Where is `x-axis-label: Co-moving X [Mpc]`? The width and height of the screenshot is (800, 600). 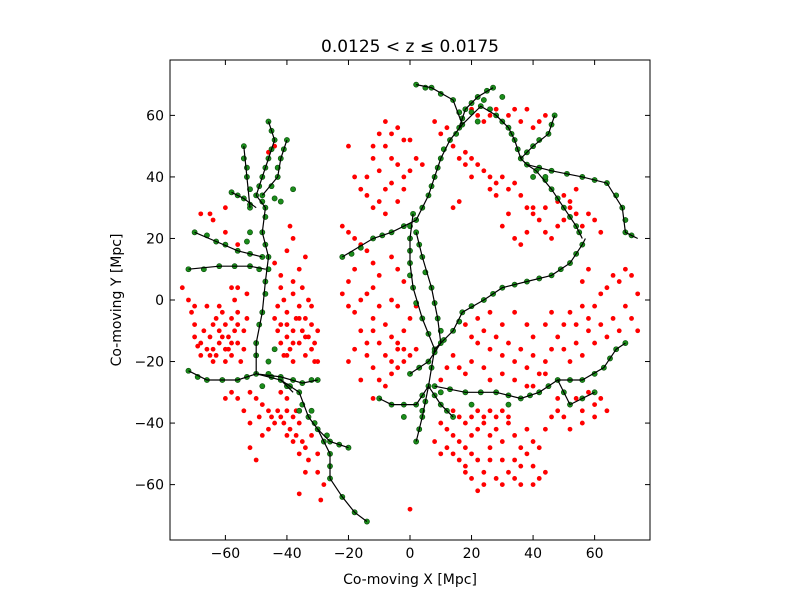 x-axis-label: Co-moving X [Mpc] is located at coordinates (410, 580).